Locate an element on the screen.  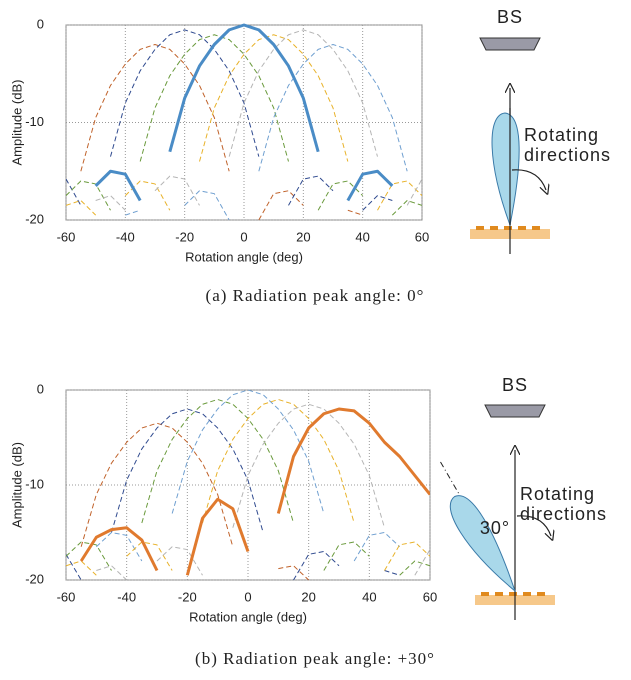
selected-beam-pattern is located at coordinates (254, 491).